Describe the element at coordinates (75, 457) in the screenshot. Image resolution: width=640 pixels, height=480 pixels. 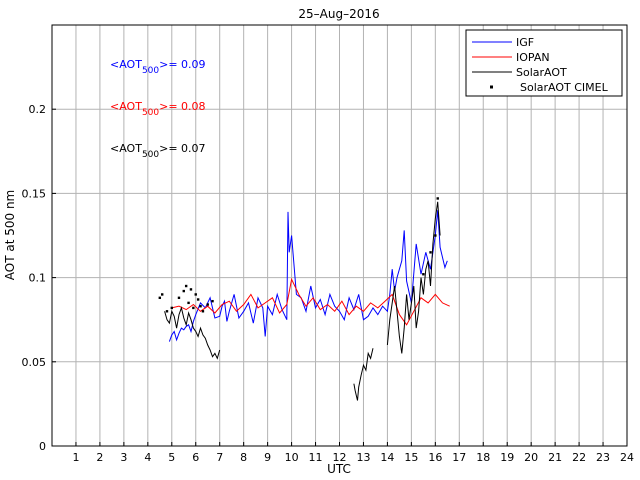
I see `x-tick-label: 1` at that location.